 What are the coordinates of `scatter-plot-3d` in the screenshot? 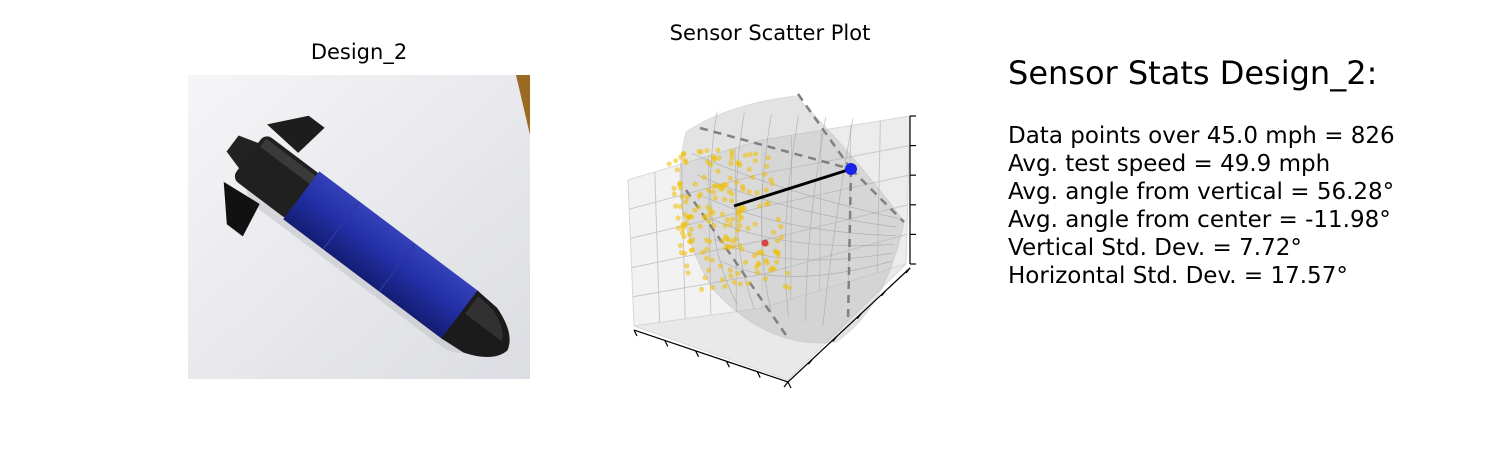 It's located at (771, 241).